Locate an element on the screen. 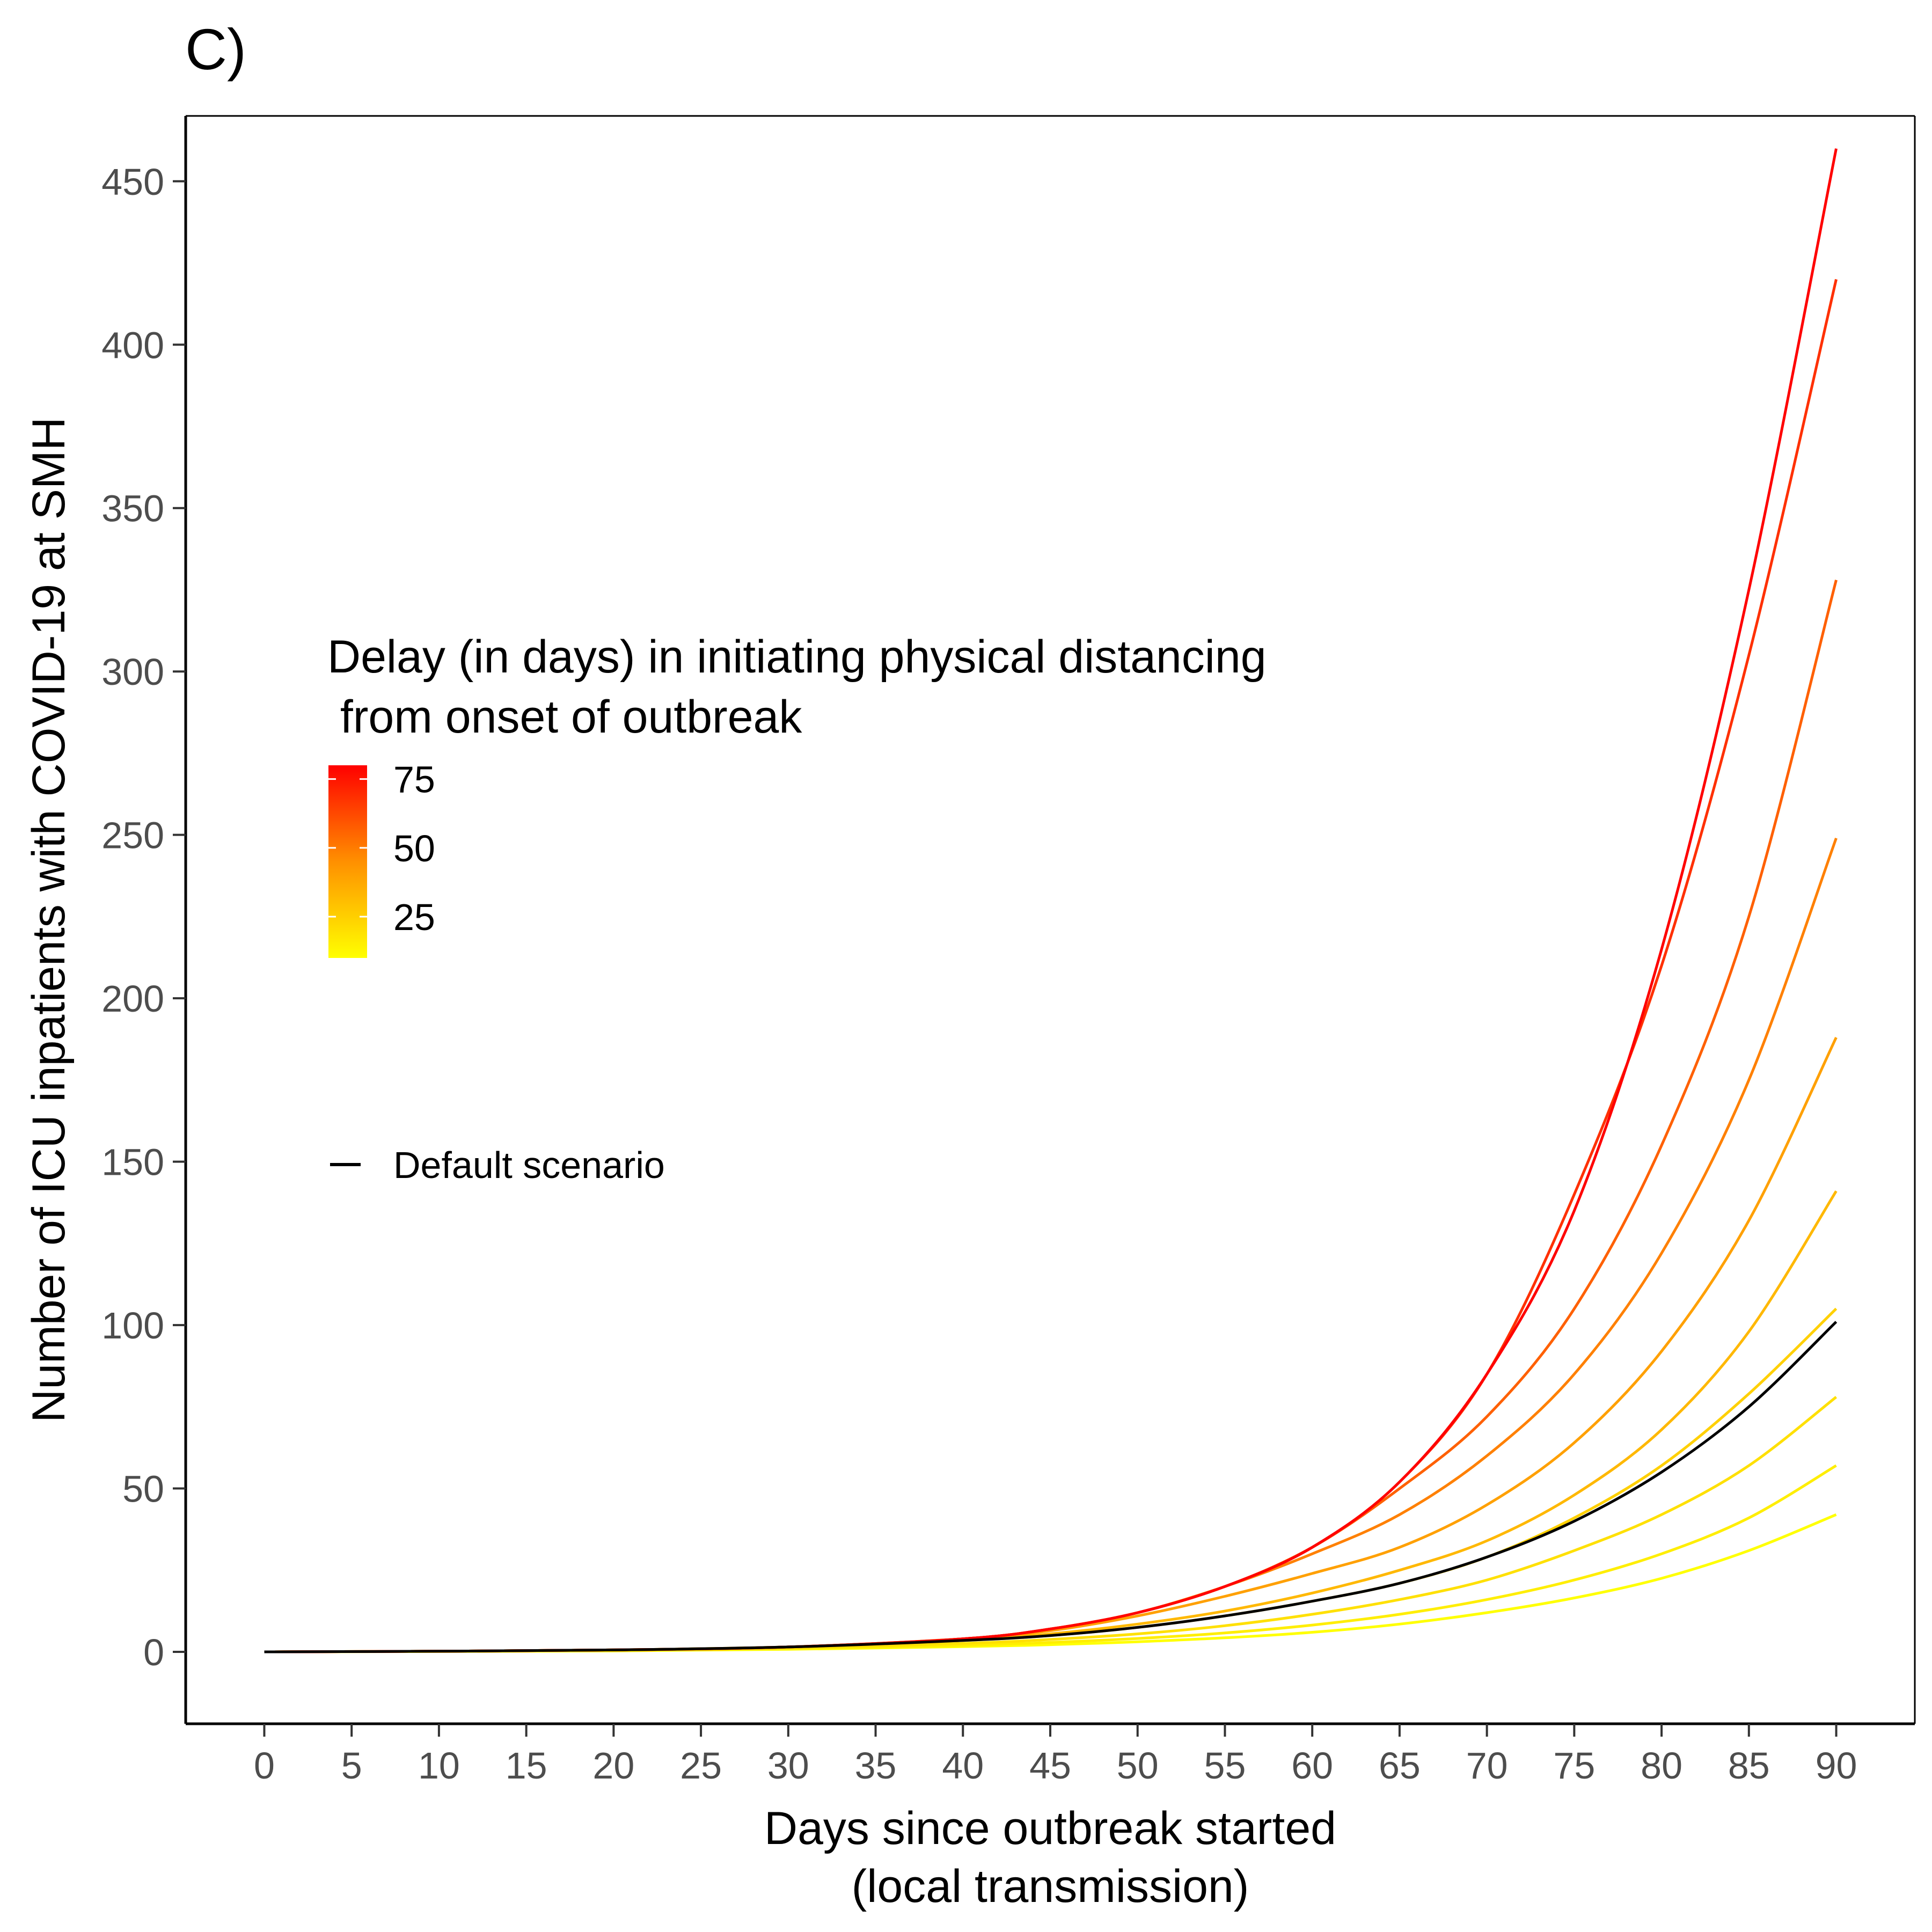 This screenshot has width=1932, height=1932. x-tick-label-30: 30 is located at coordinates (788, 1766).